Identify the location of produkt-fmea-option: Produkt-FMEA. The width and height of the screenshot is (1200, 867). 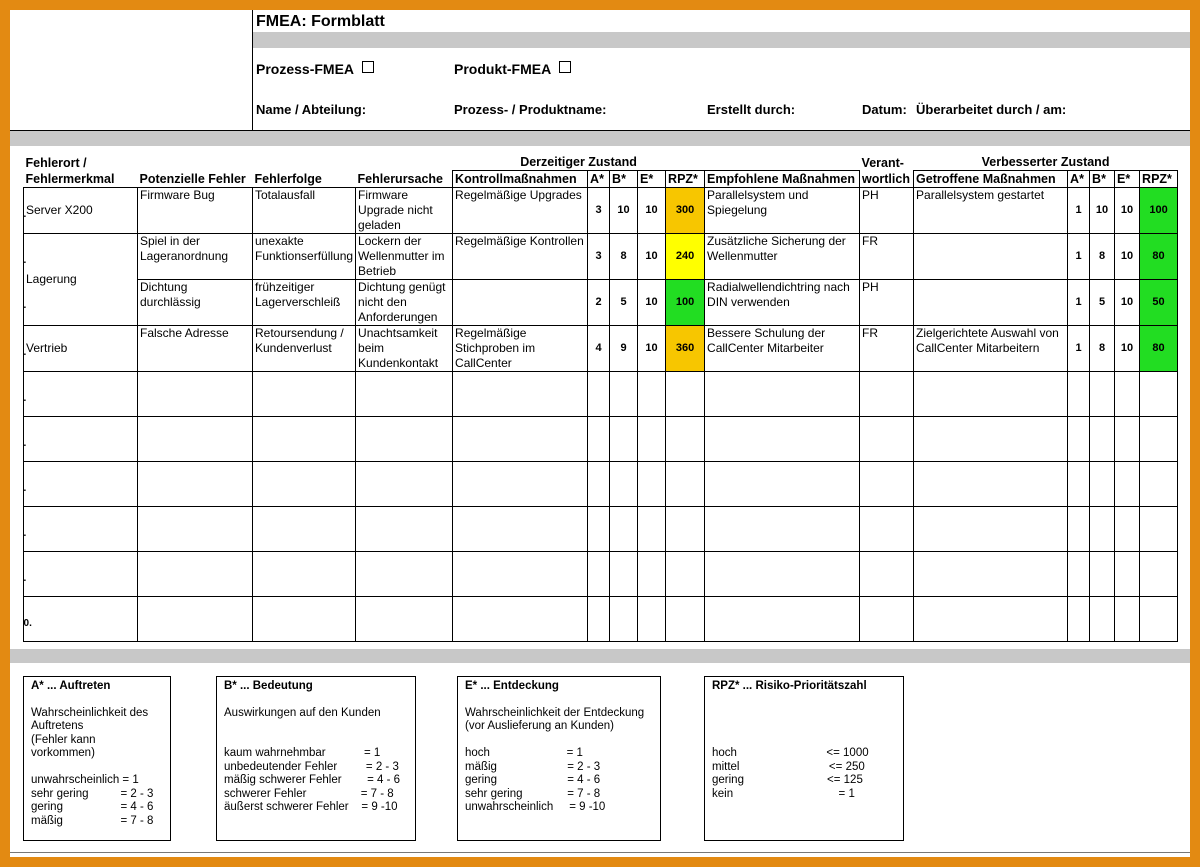
(513, 69).